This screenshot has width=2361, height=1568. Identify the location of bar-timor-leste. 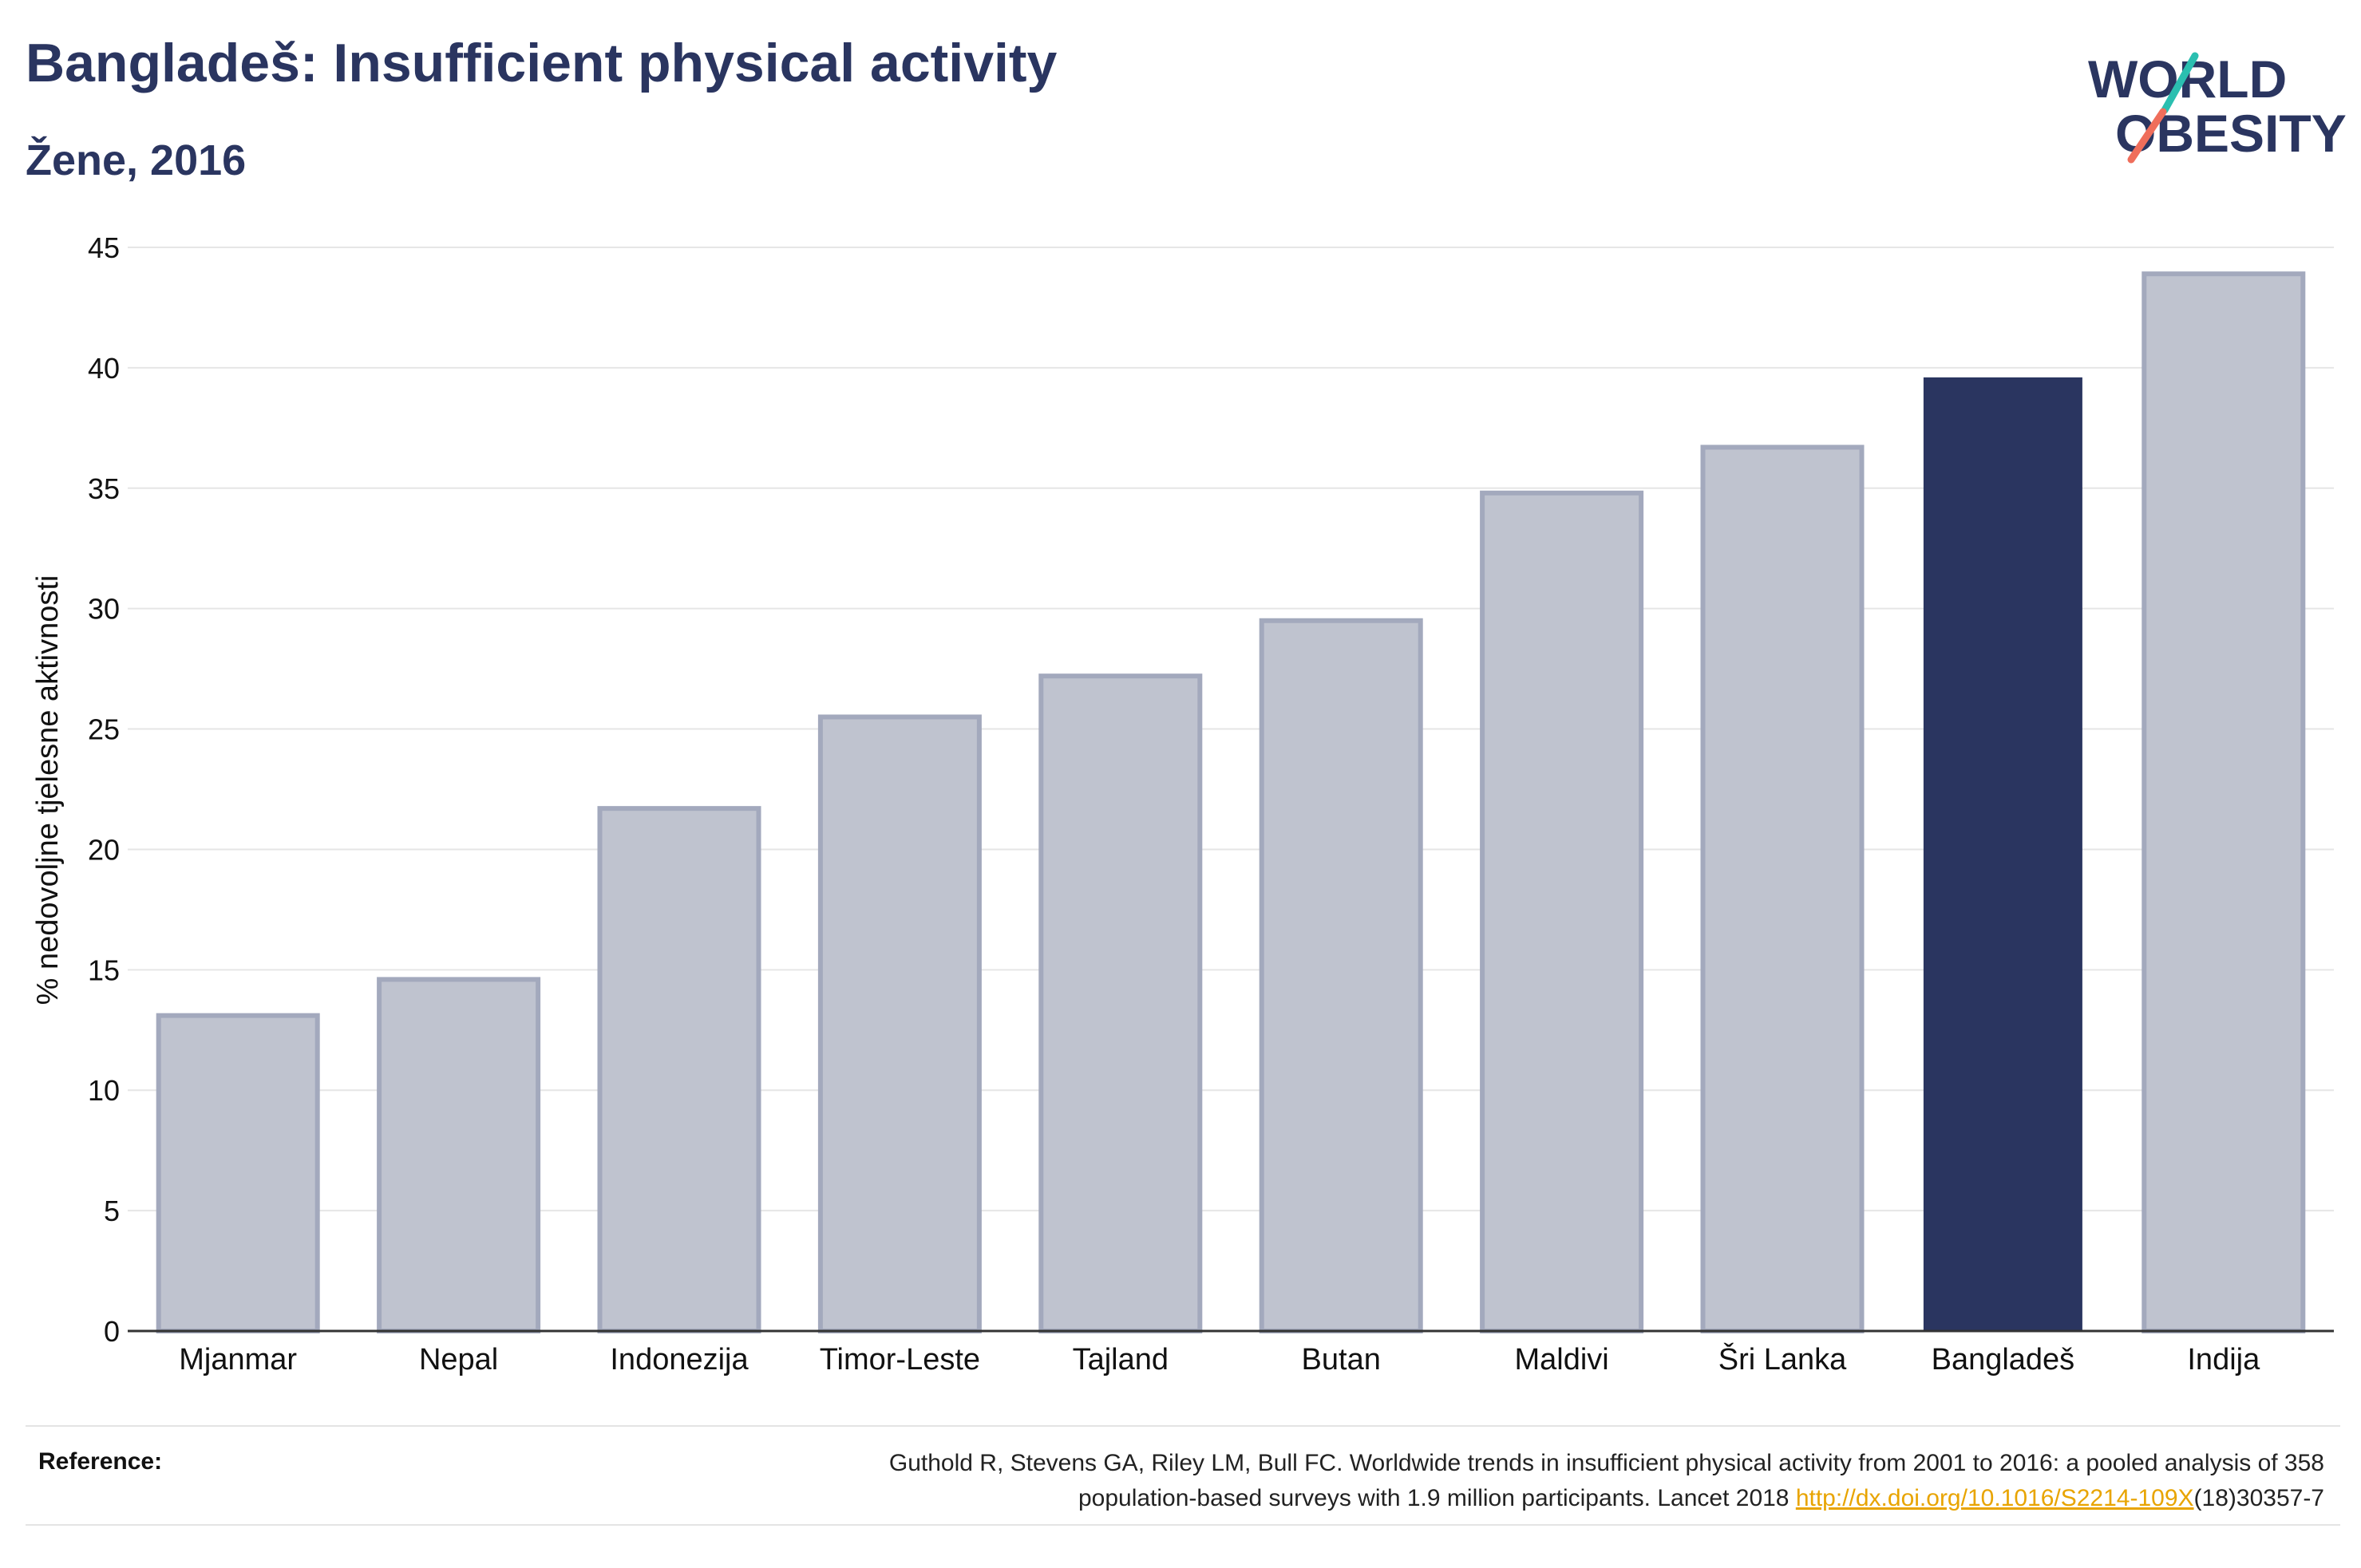
(899, 1023).